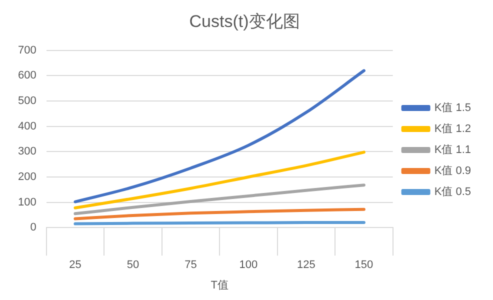 This screenshot has width=493, height=300. I want to click on y-tick-label: 300, so click(27, 152).